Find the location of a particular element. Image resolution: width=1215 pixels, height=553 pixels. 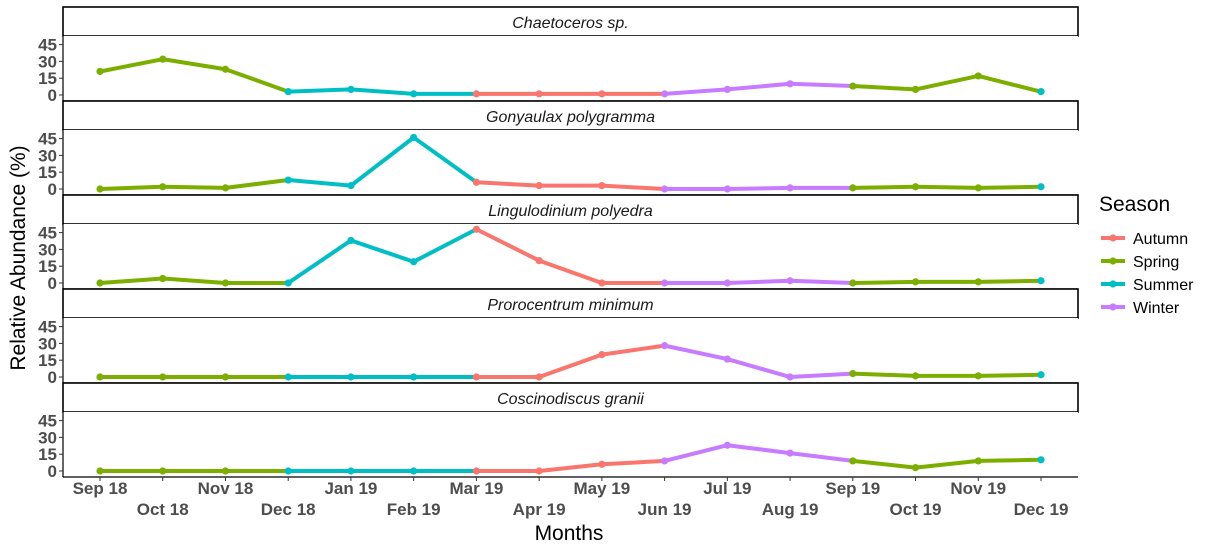

facet-strip is located at coordinates (570, 209).